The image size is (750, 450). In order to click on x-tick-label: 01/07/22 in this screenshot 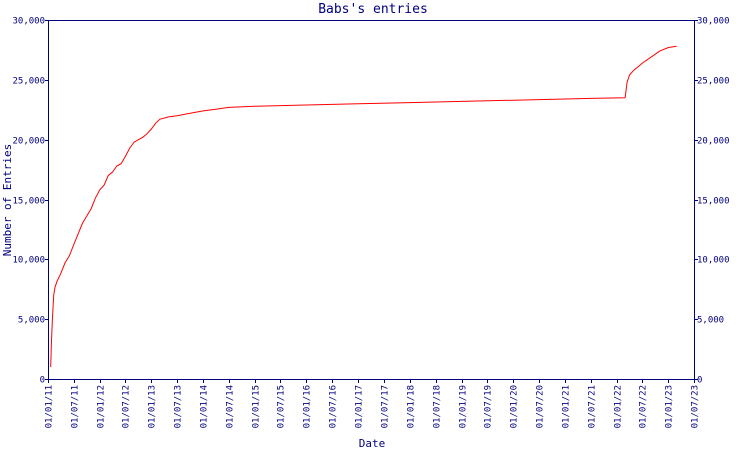, I will do `click(644, 406)`.